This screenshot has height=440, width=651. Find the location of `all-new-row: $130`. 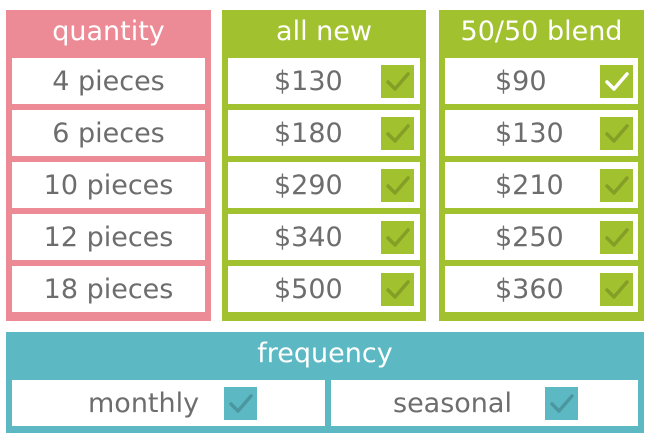

all-new-row: $130 is located at coordinates (324, 81).